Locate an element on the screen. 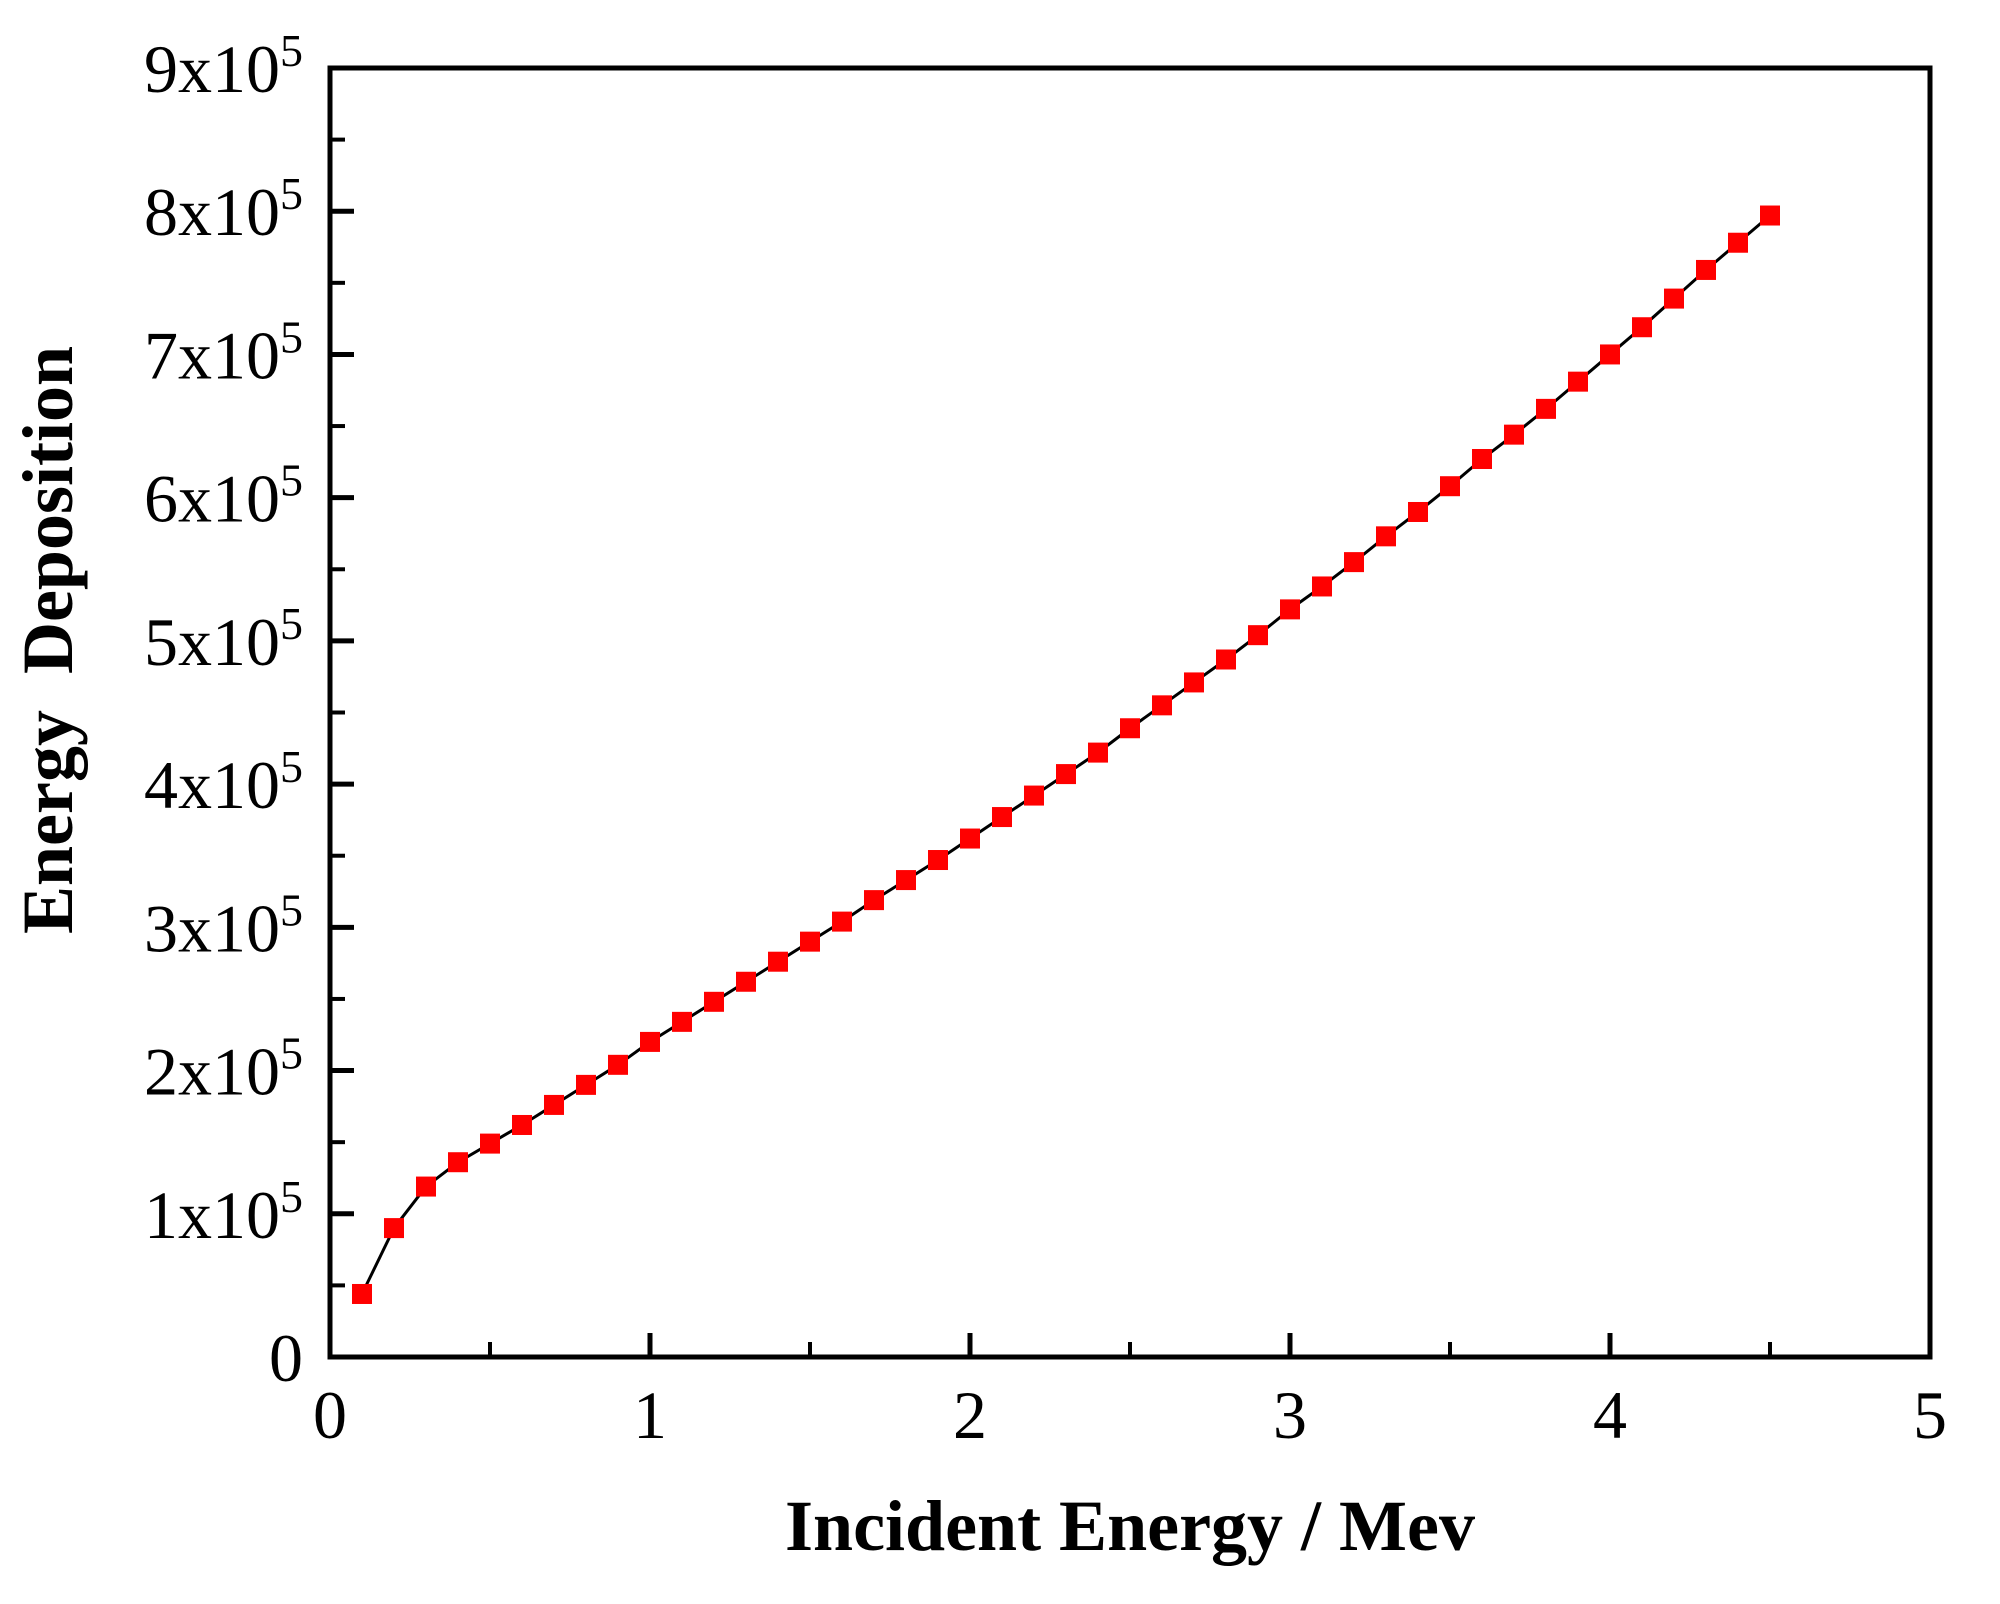 The height and width of the screenshot is (1604, 2000). x-tick-label: 1 is located at coordinates (650, 1415).